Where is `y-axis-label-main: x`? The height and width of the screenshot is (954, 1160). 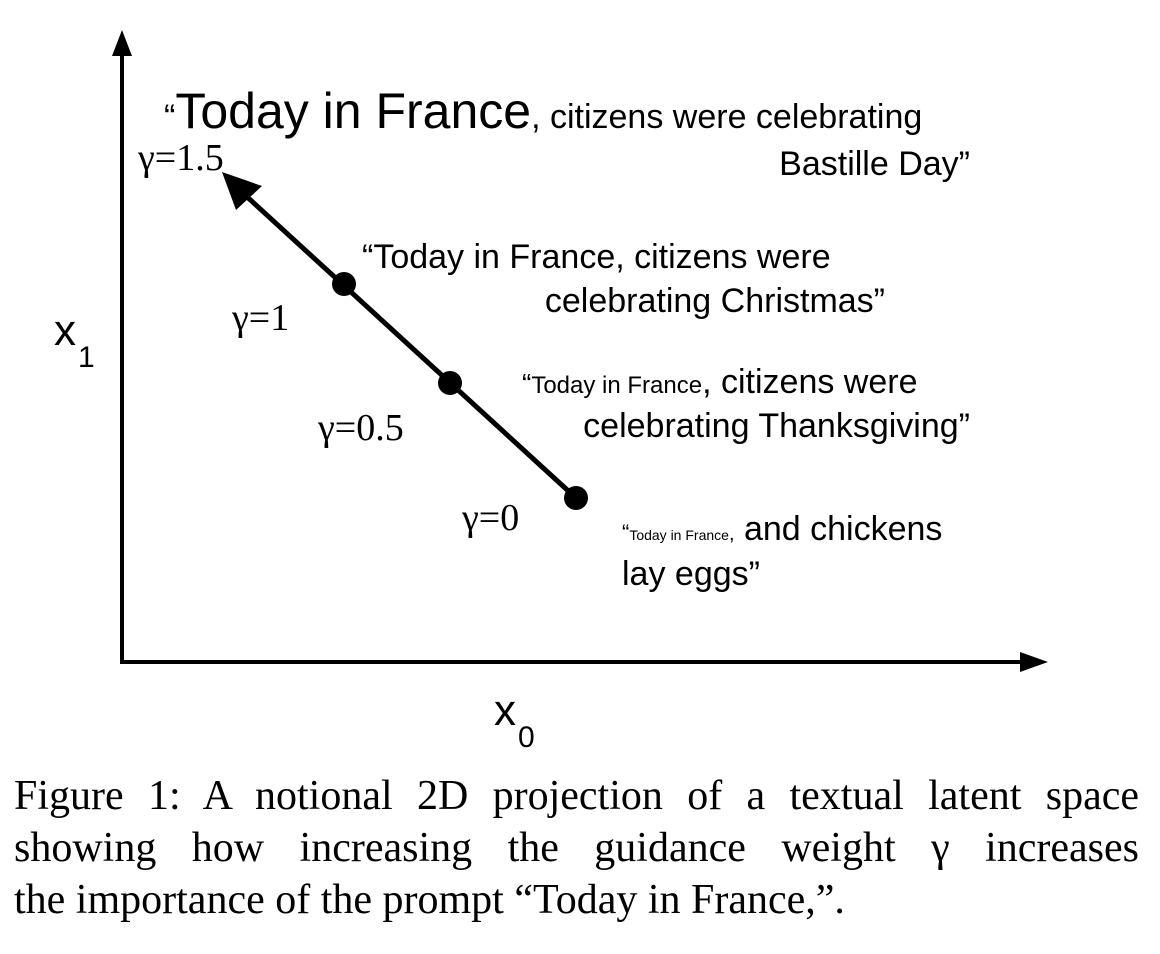
y-axis-label-main: x is located at coordinates (65, 330).